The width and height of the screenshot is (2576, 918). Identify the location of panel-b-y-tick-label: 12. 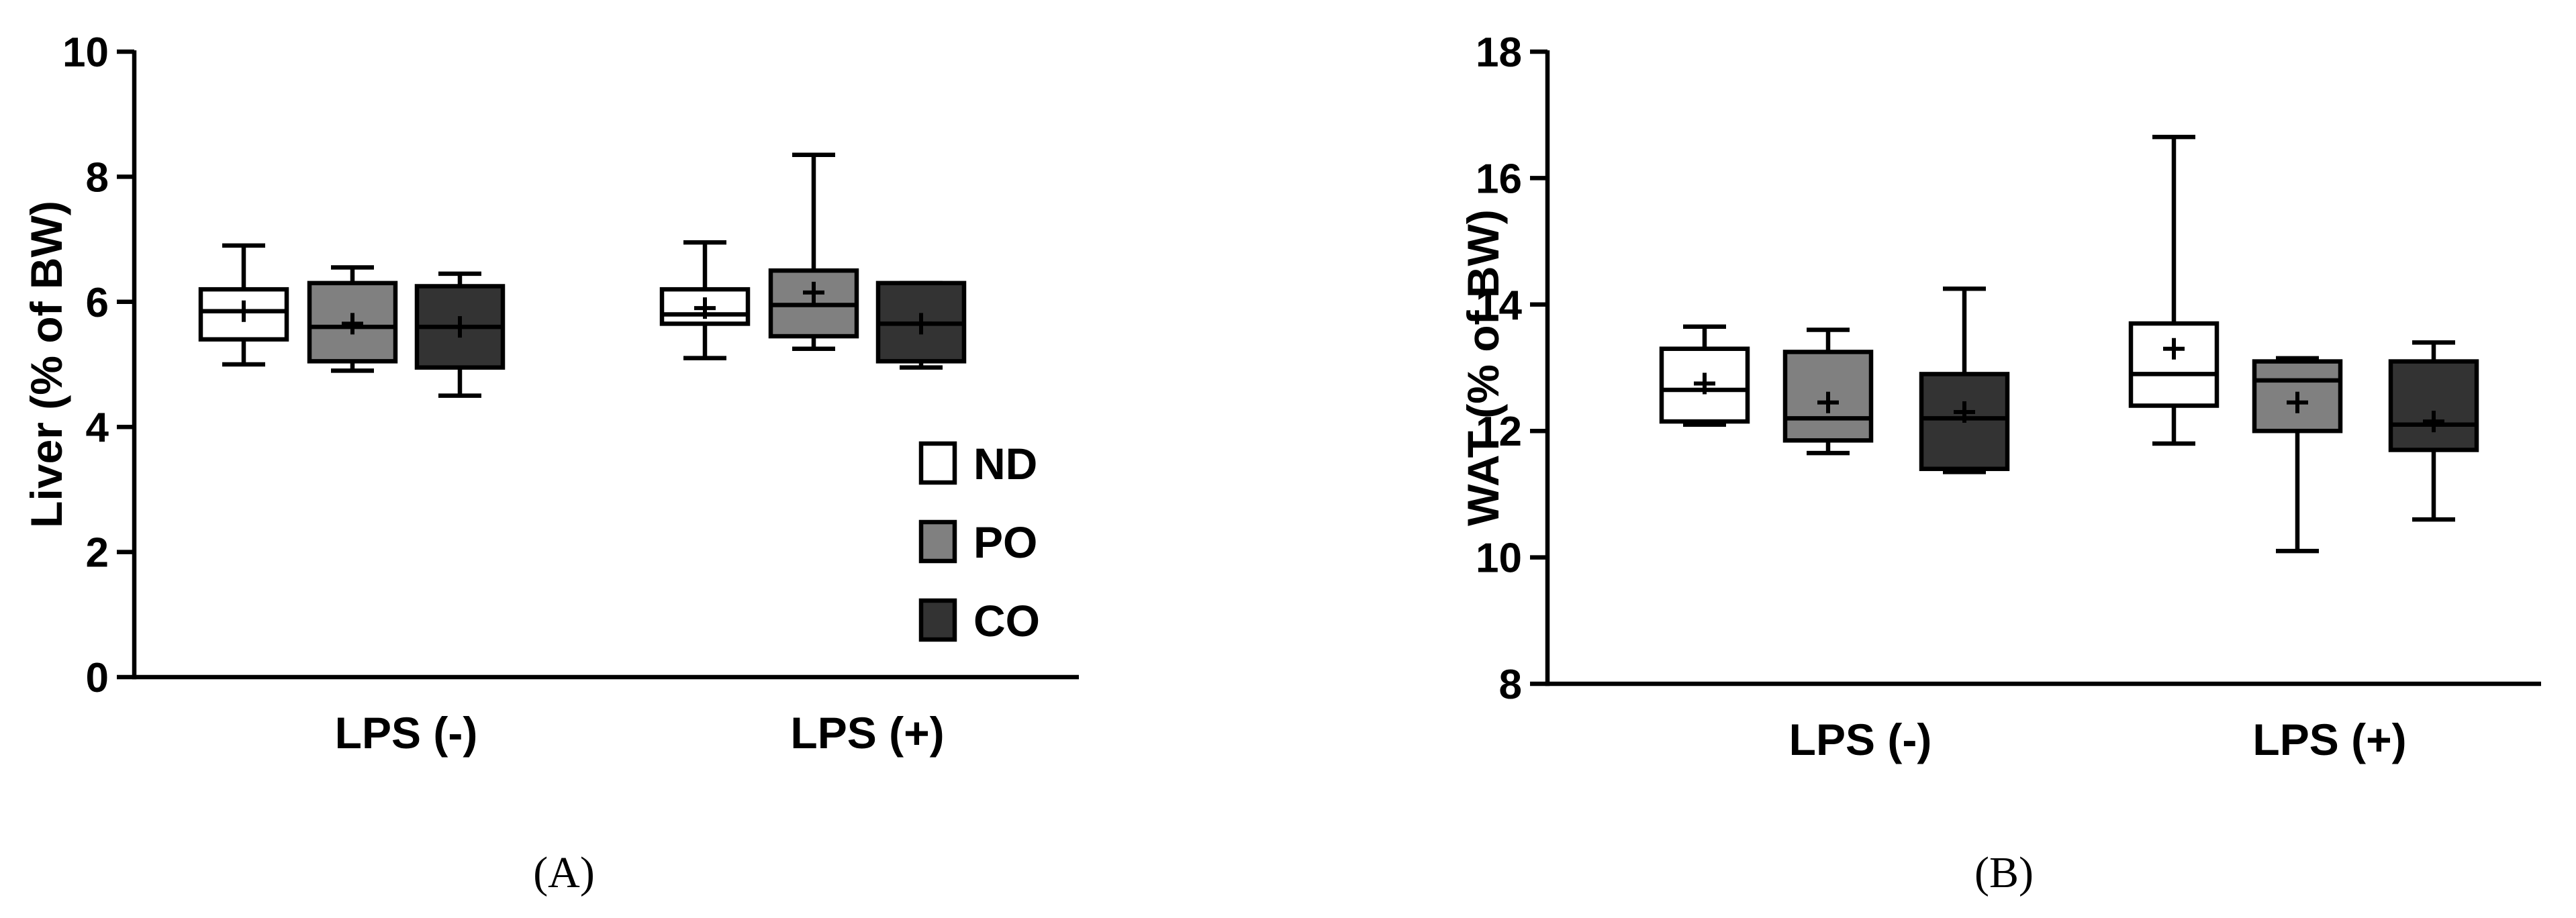
(1499, 432).